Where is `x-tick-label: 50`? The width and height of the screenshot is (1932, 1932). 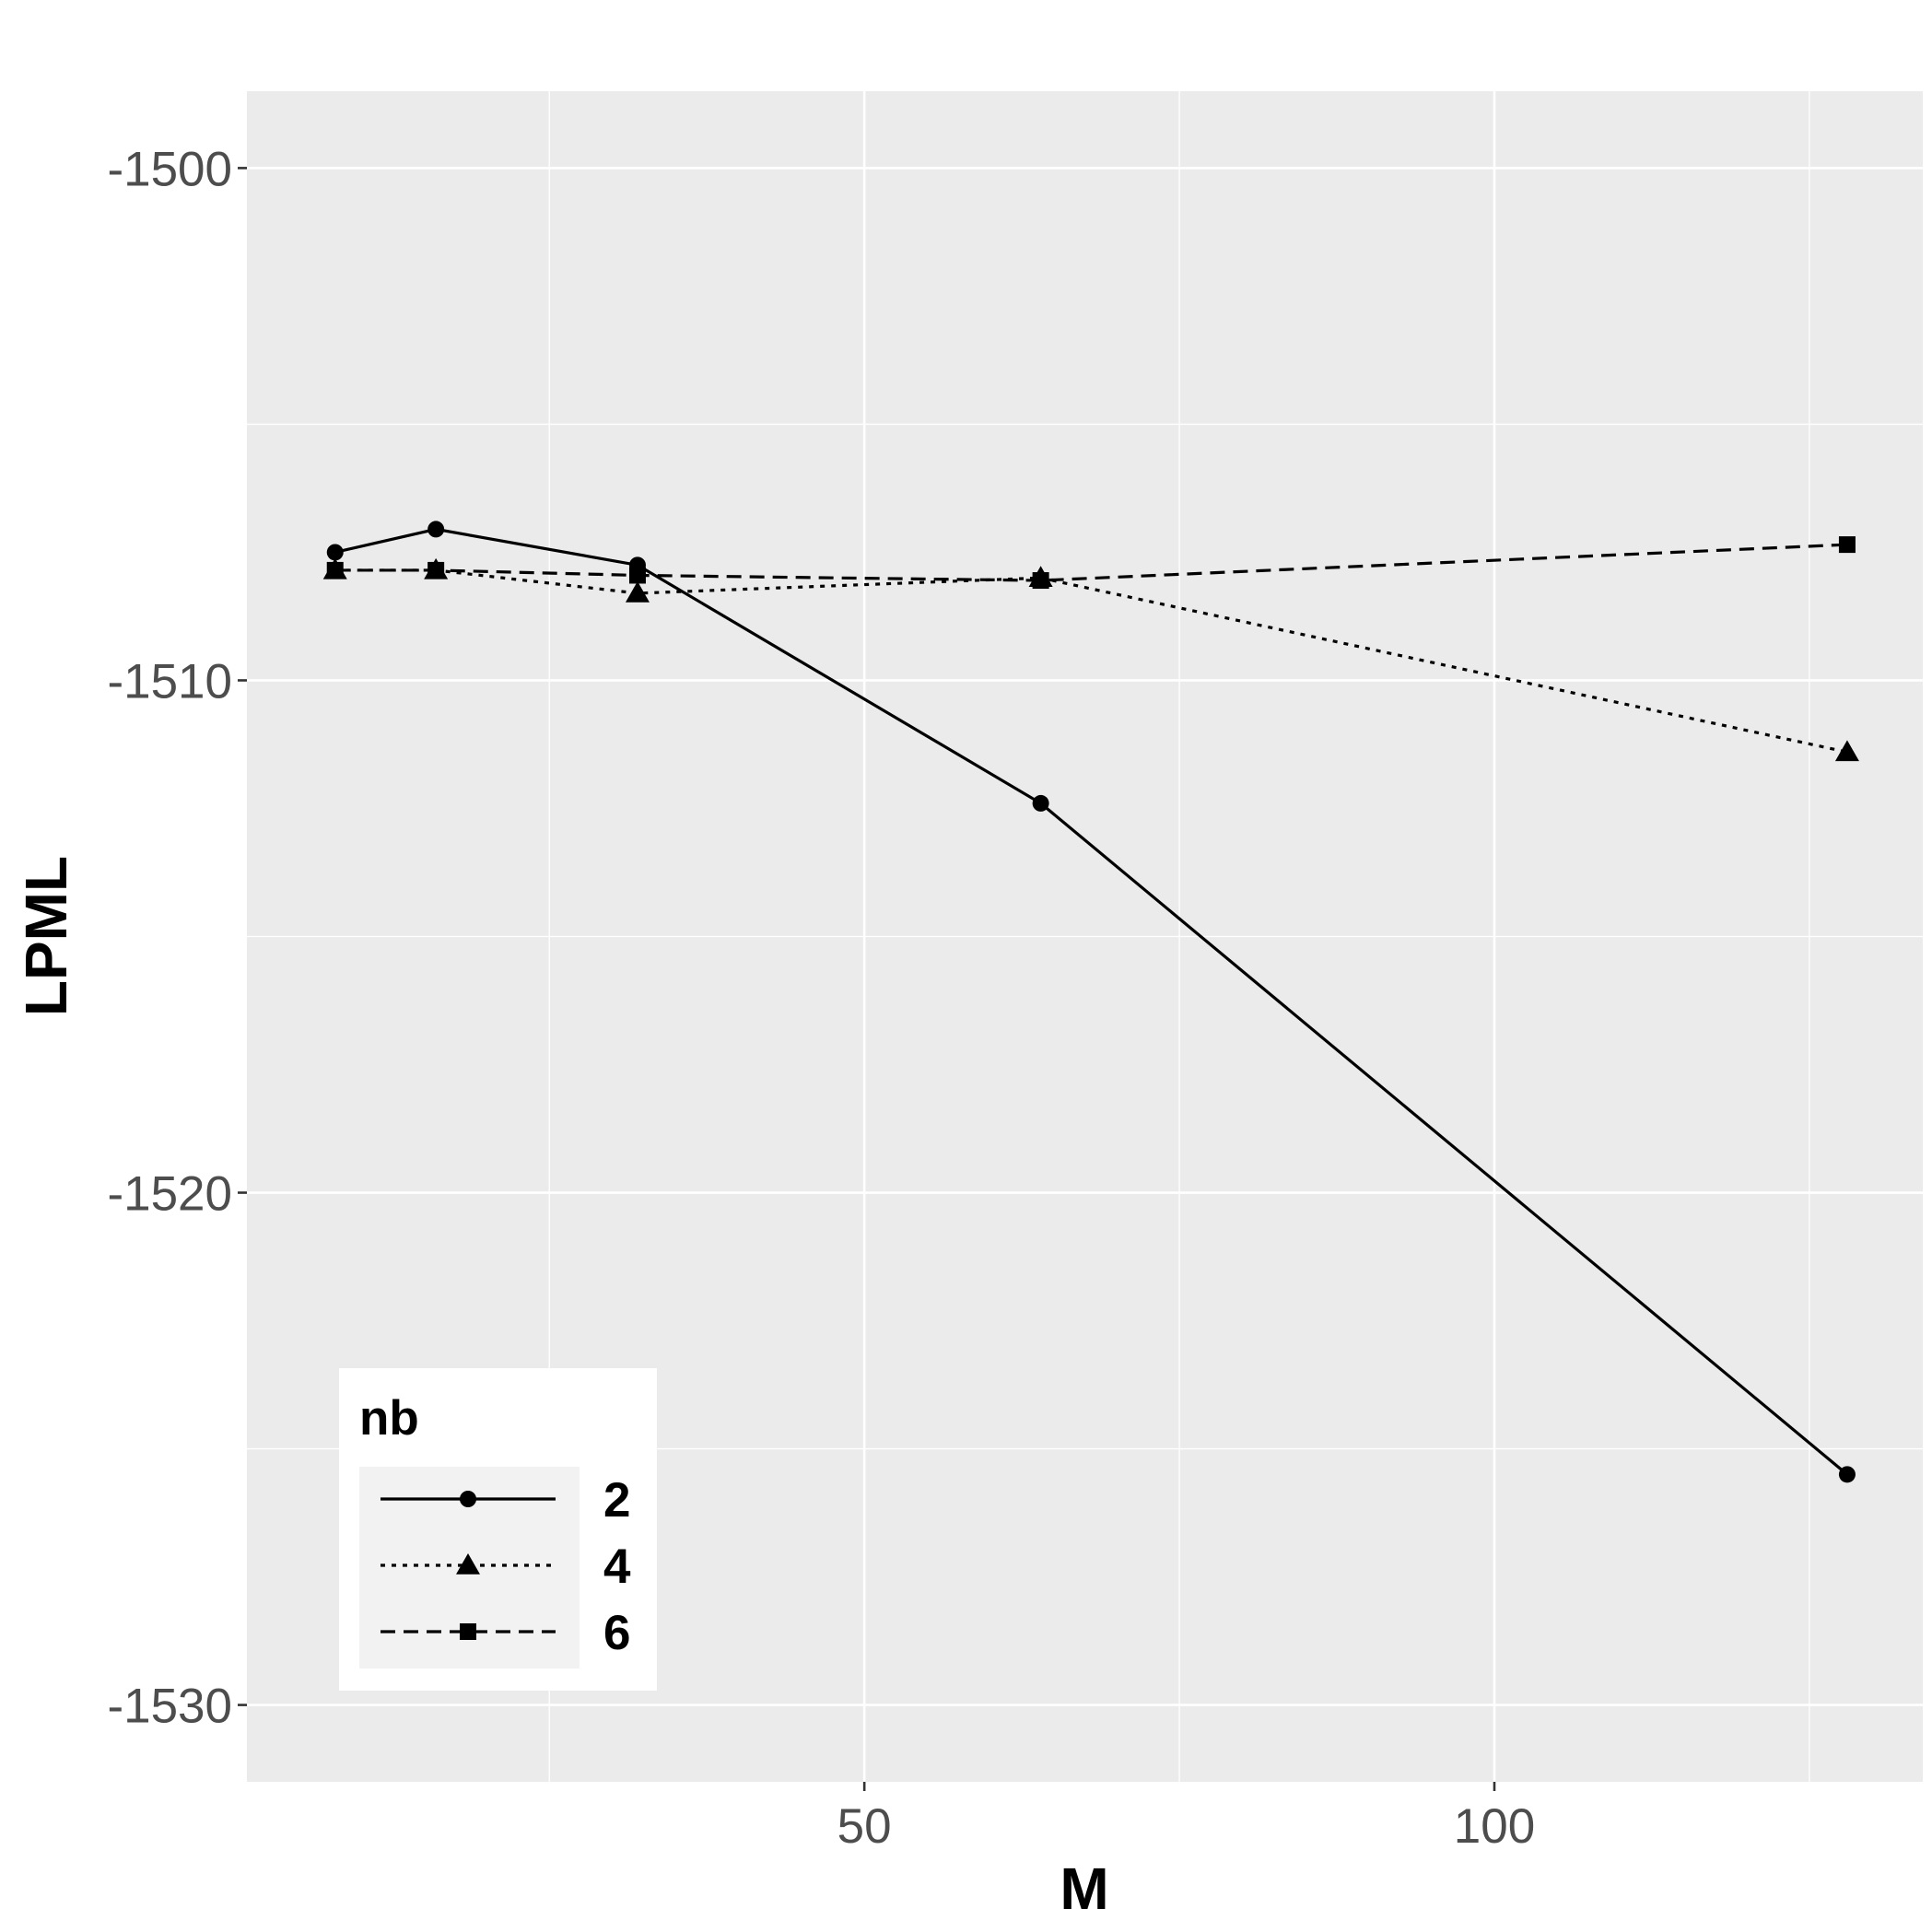
x-tick-label: 50 is located at coordinates (864, 1826).